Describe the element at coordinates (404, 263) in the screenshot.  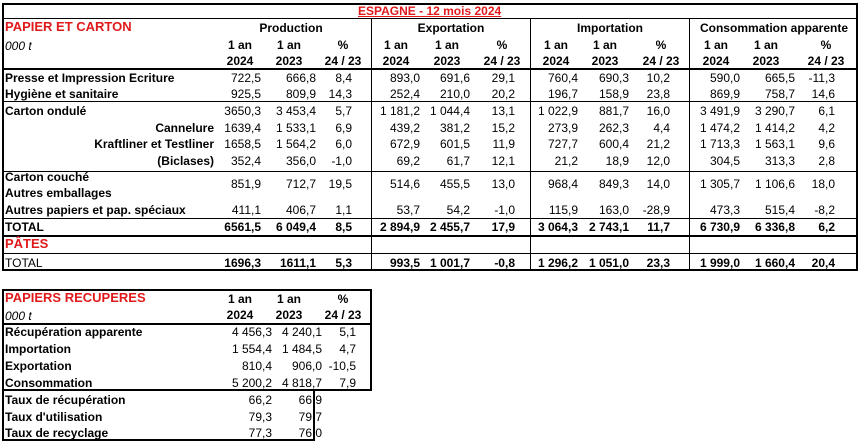
I see `table-cell: 993,5` at that location.